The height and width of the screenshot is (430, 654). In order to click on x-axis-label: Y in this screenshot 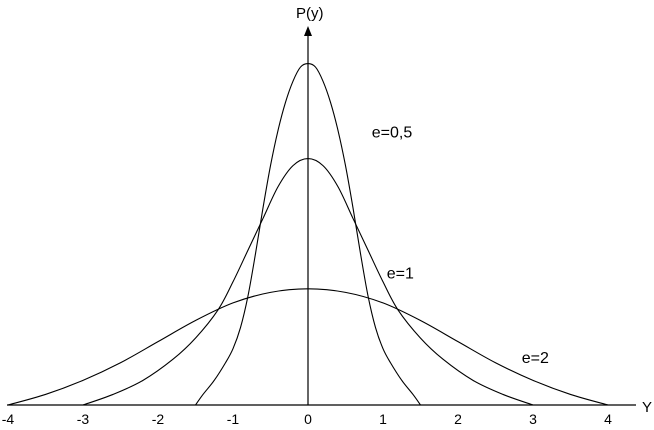, I will do `click(647, 407)`.